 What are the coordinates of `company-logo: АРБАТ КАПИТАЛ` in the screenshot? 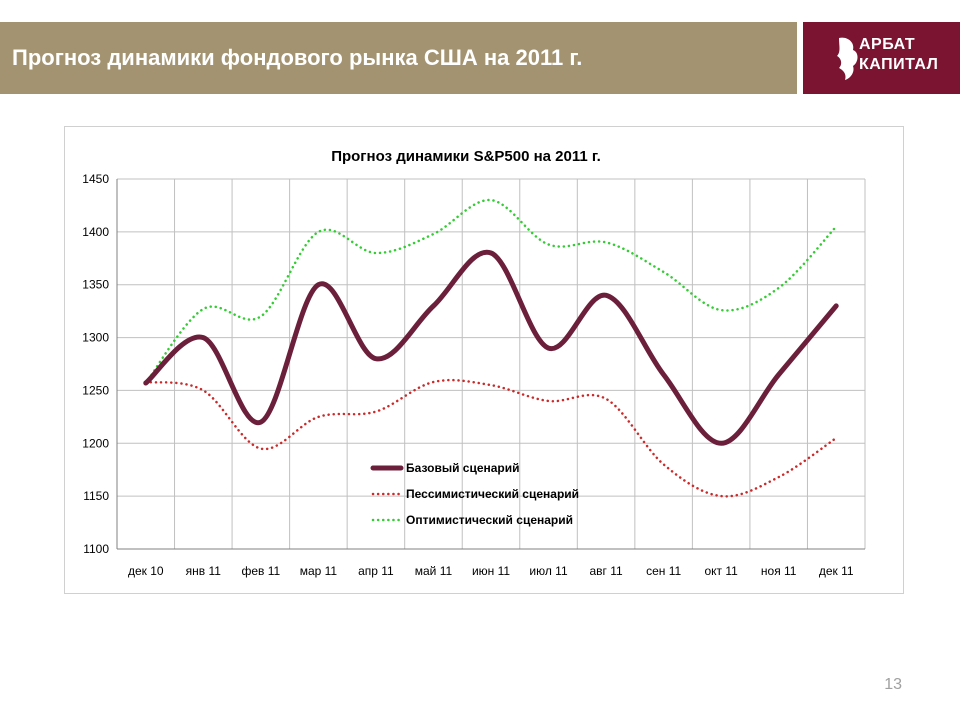 It's located at (881, 58).